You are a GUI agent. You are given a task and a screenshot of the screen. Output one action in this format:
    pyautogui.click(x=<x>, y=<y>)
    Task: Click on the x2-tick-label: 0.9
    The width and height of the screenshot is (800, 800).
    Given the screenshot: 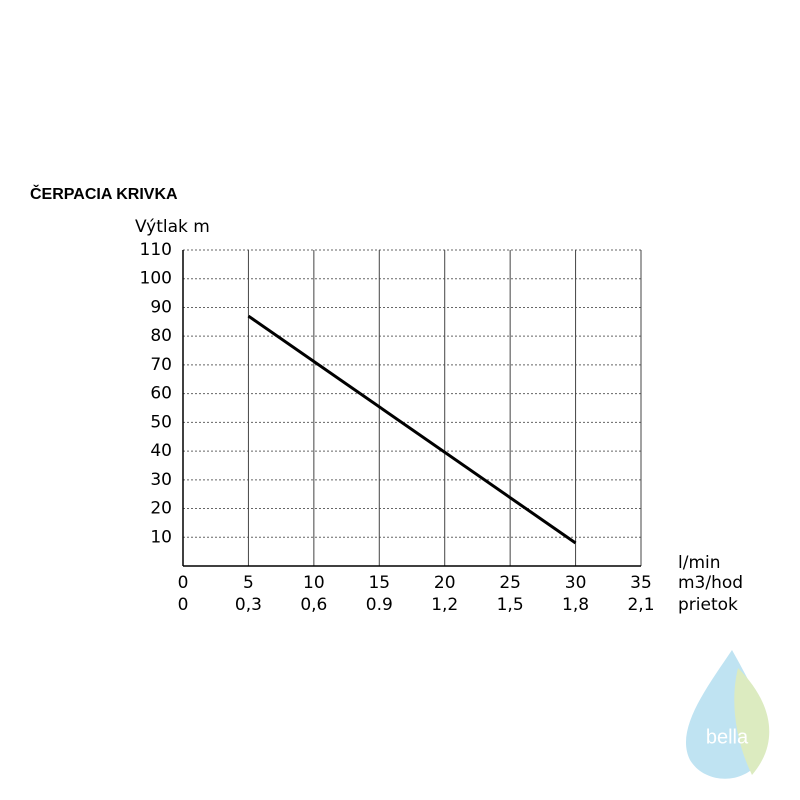 What is the action you would take?
    pyautogui.click(x=379, y=605)
    